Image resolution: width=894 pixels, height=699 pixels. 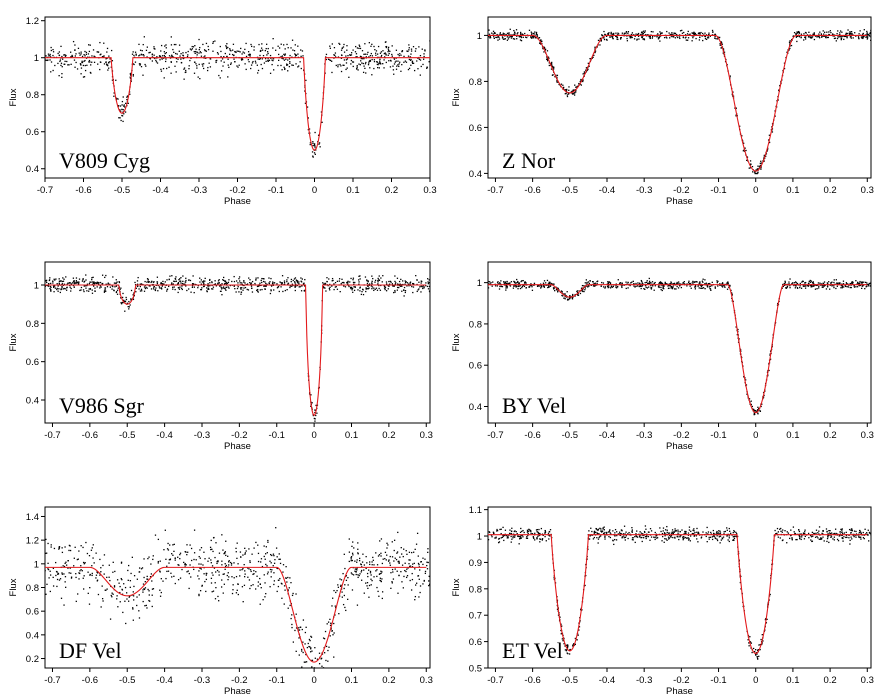 I want to click on x-tick-label: 0.3, so click(x=867, y=680).